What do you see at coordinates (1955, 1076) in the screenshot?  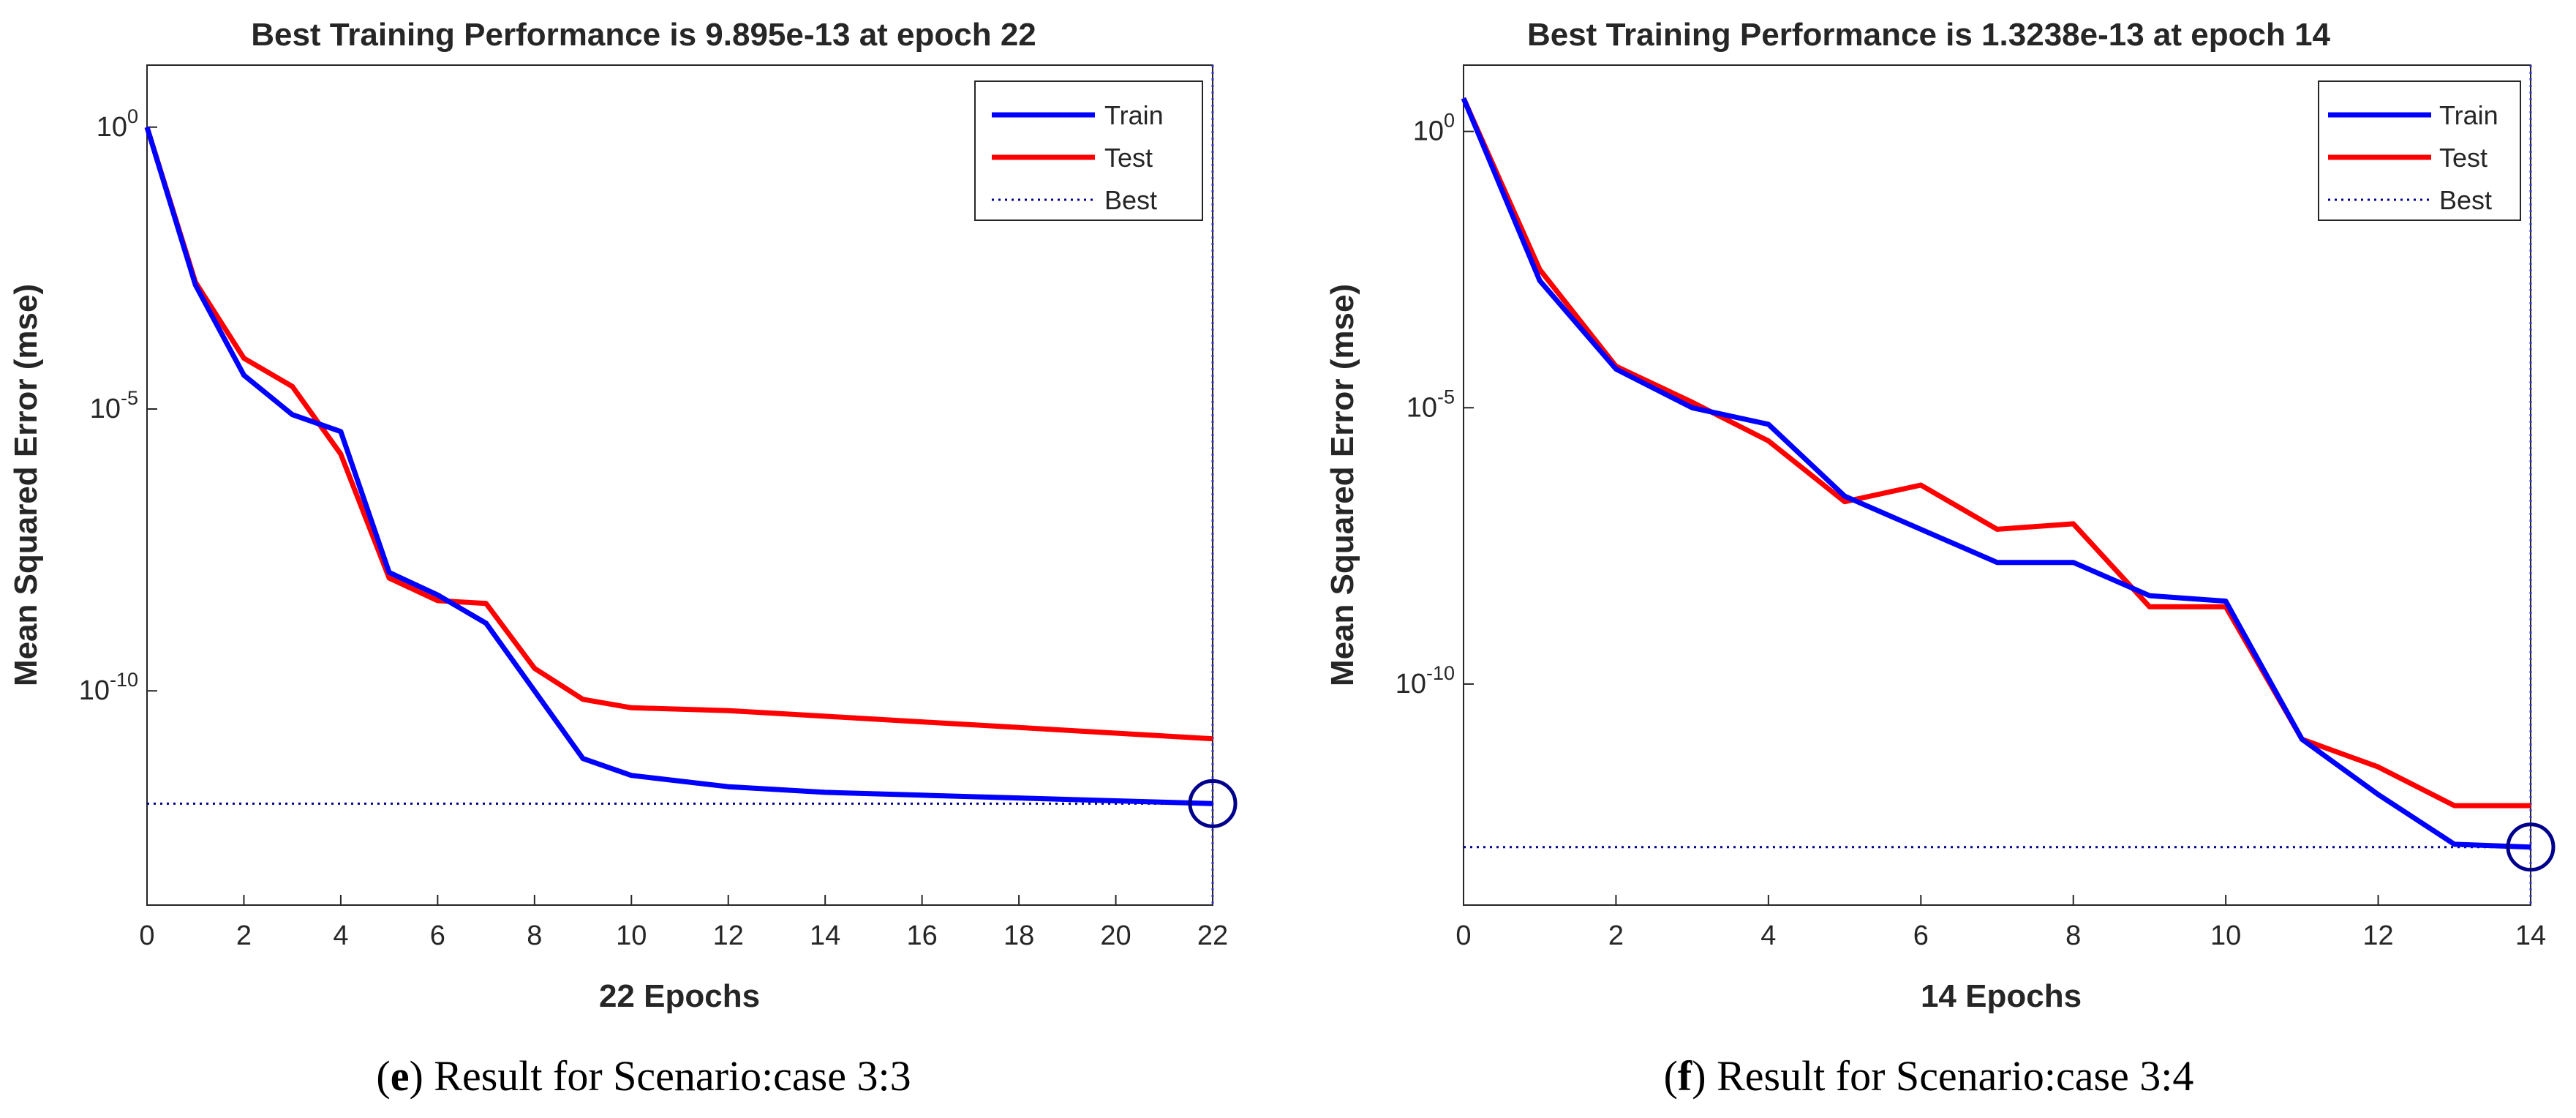 I see `caption-text: Result for Scenario:case 3:4` at bounding box center [1955, 1076].